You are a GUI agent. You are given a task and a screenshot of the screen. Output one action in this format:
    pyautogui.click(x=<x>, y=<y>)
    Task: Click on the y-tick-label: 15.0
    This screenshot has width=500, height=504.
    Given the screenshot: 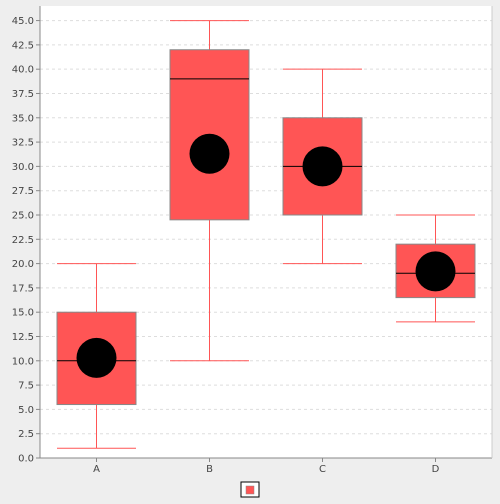 What is the action you would take?
    pyautogui.click(x=23, y=313)
    